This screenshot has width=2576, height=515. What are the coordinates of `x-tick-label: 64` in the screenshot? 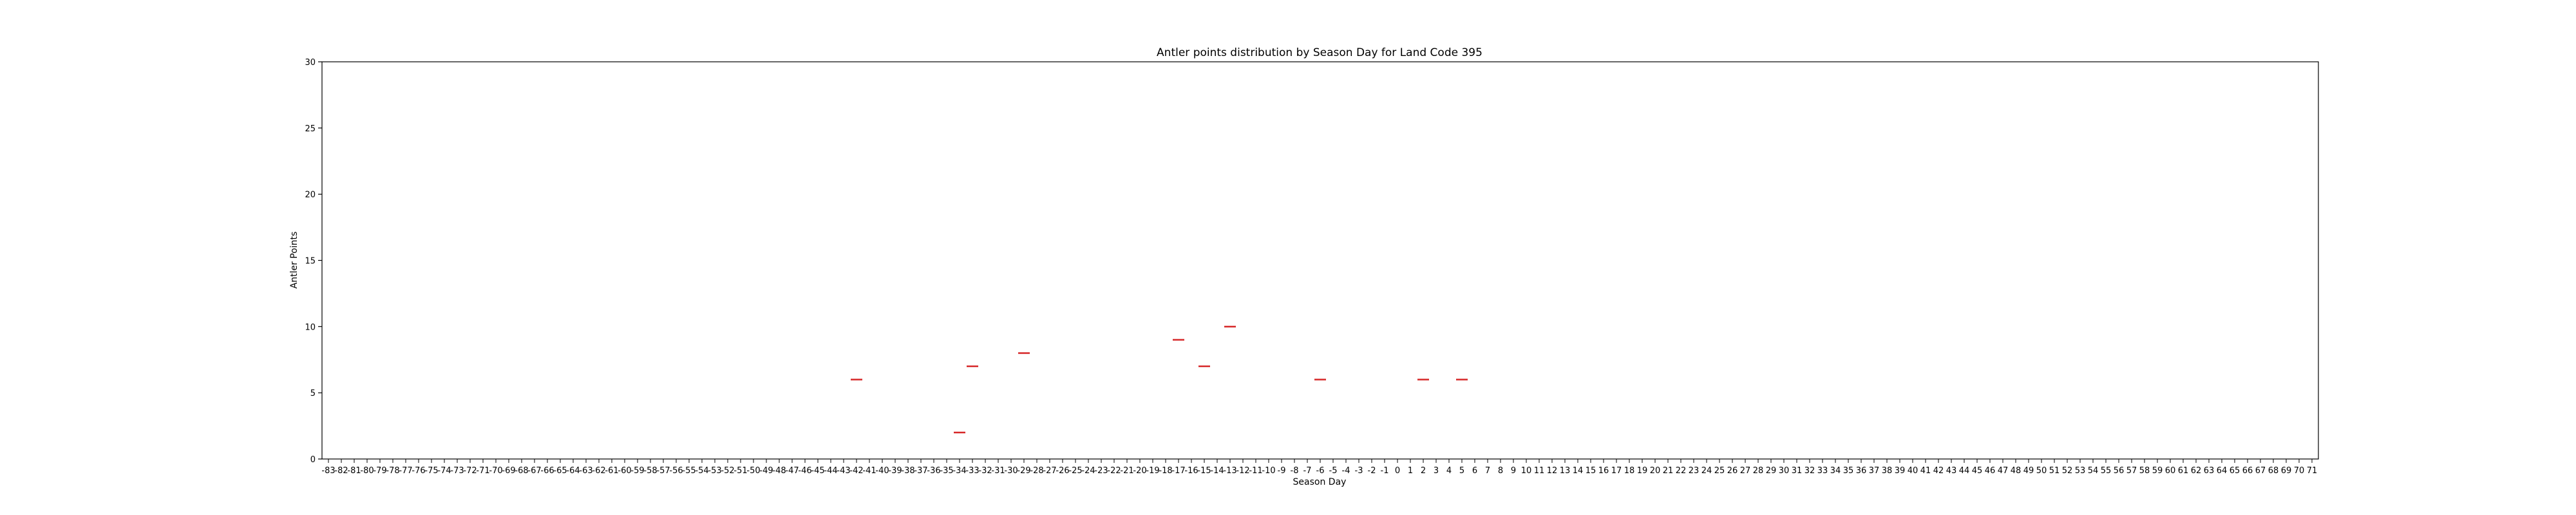 It's located at (2222, 471).